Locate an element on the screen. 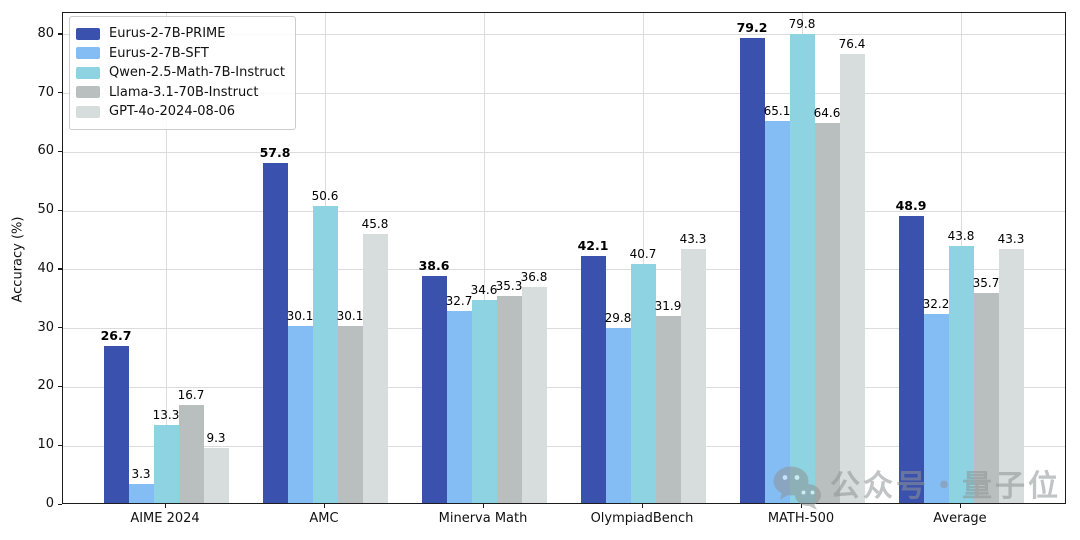 This screenshot has width=1080, height=540. bar-value-label: 13.3 is located at coordinates (166, 414).